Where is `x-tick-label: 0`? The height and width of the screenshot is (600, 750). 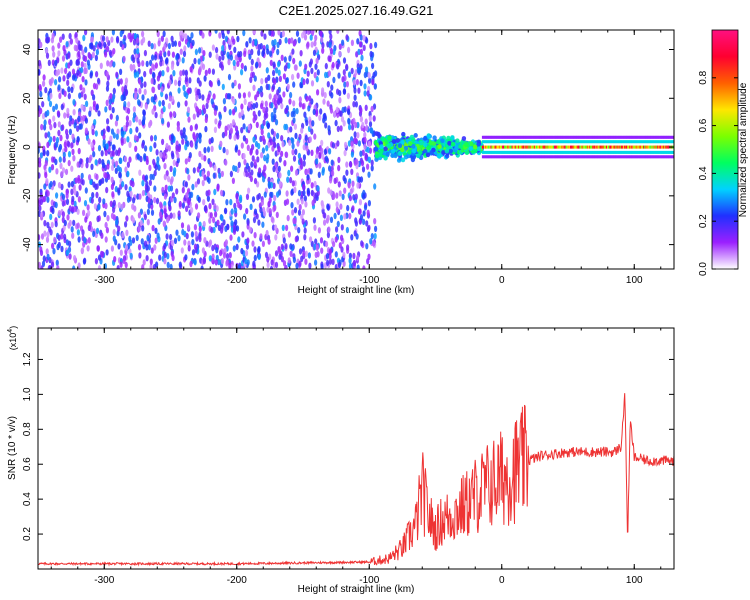
x-tick-label: 0 is located at coordinates (502, 580).